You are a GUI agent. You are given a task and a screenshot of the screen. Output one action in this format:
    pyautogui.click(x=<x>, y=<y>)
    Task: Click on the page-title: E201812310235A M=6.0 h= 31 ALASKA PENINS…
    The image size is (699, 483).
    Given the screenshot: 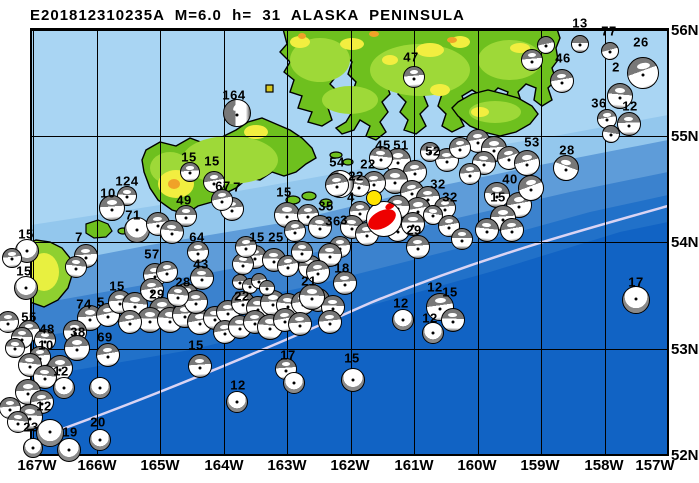 What is the action you would take?
    pyautogui.click(x=247, y=15)
    